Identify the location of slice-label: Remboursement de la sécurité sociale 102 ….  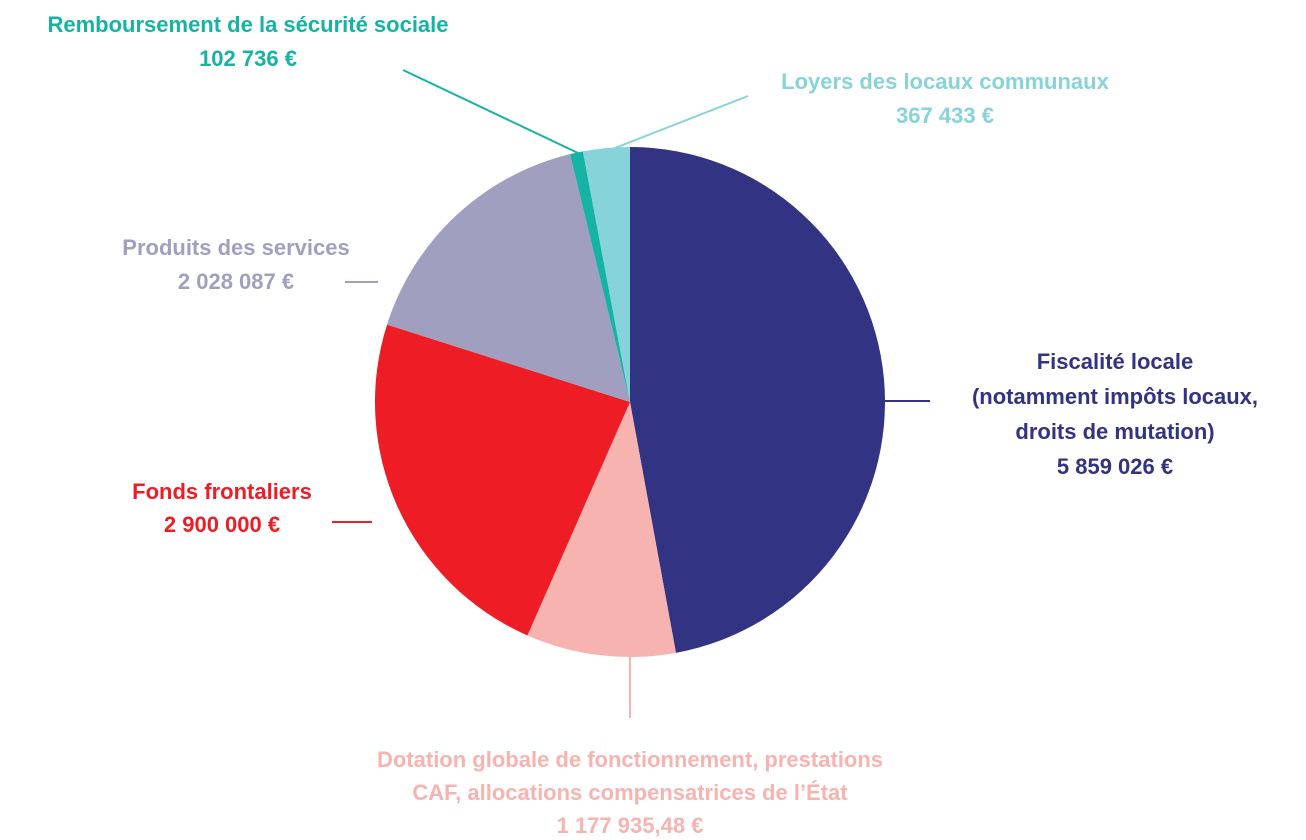
(247, 42).